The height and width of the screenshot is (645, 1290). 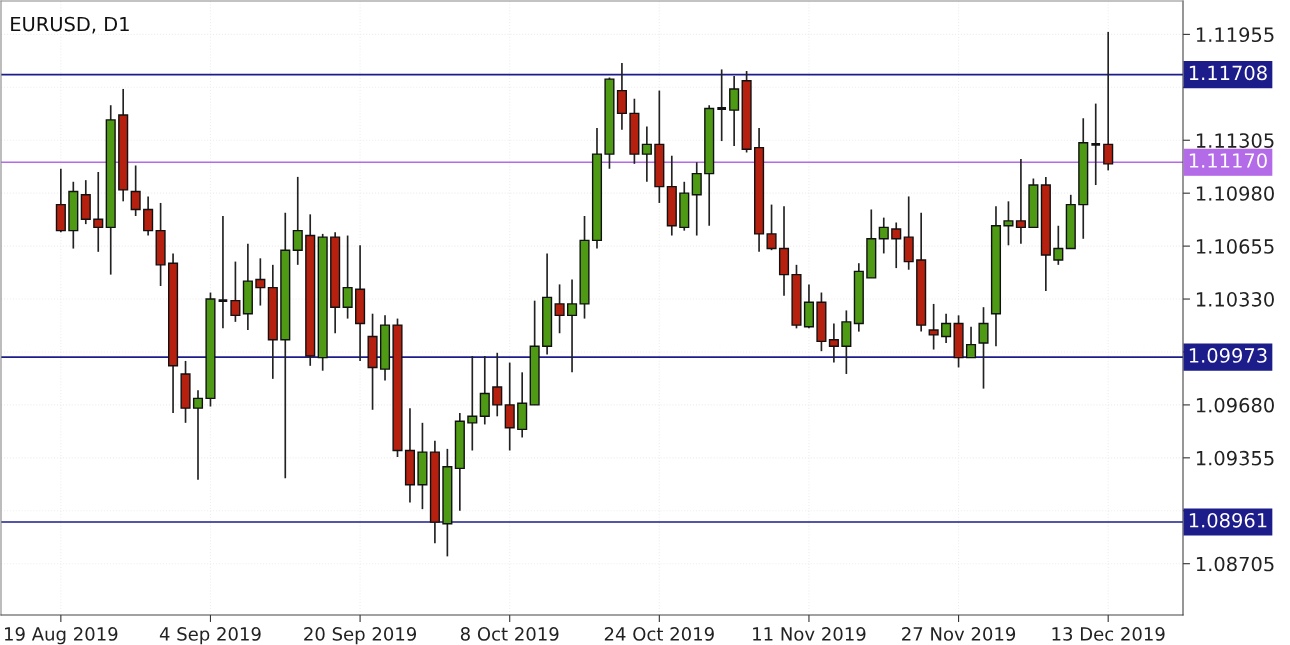 What do you see at coordinates (1228, 73) in the screenshot?
I see `ref-line-label: 1.11708` at bounding box center [1228, 73].